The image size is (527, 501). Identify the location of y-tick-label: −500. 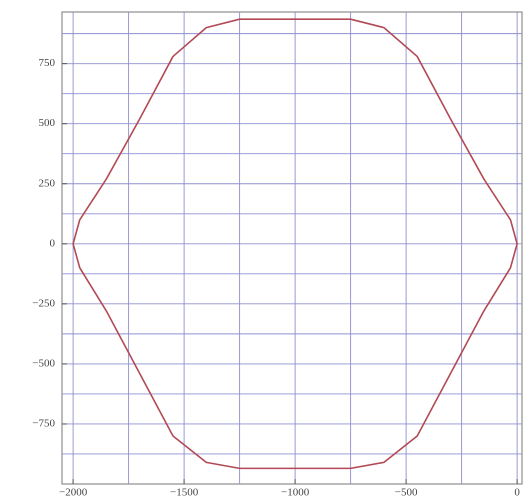
(43, 363).